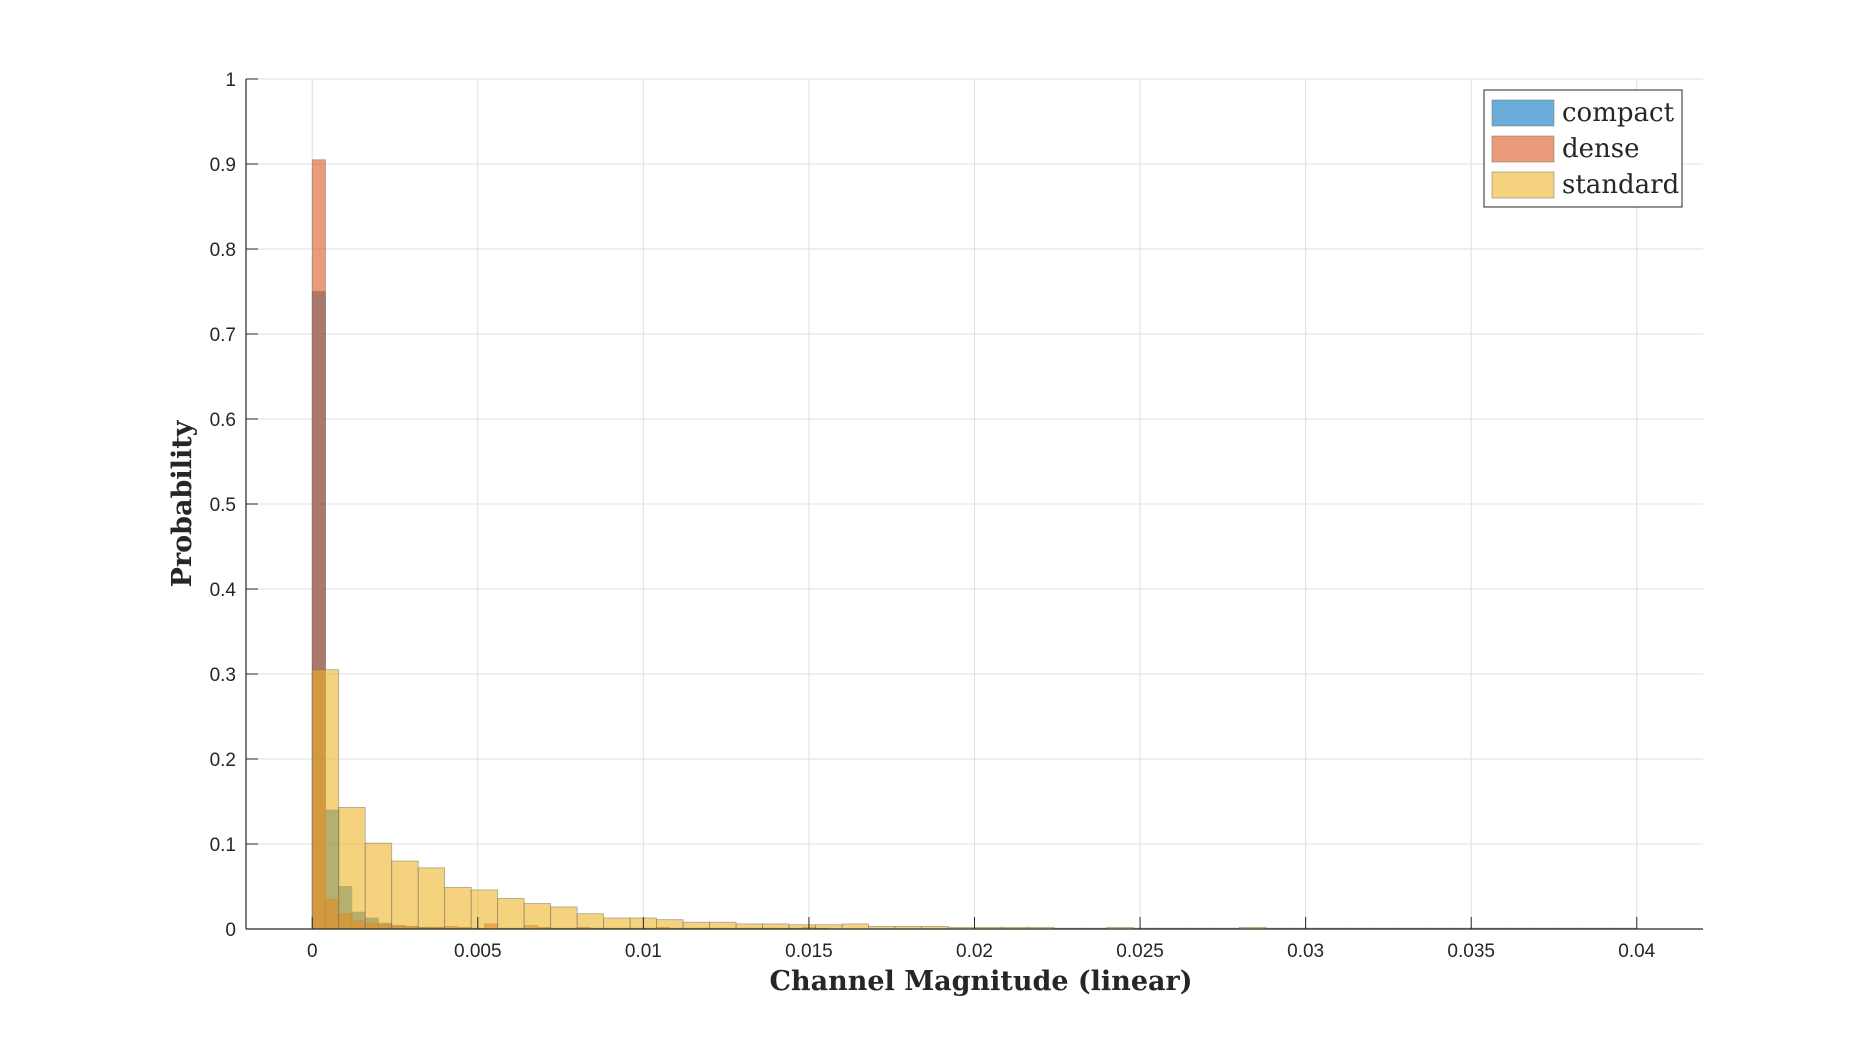 The width and height of the screenshot is (1875, 1047). I want to click on x-tick-label: 0.01, so click(643, 951).